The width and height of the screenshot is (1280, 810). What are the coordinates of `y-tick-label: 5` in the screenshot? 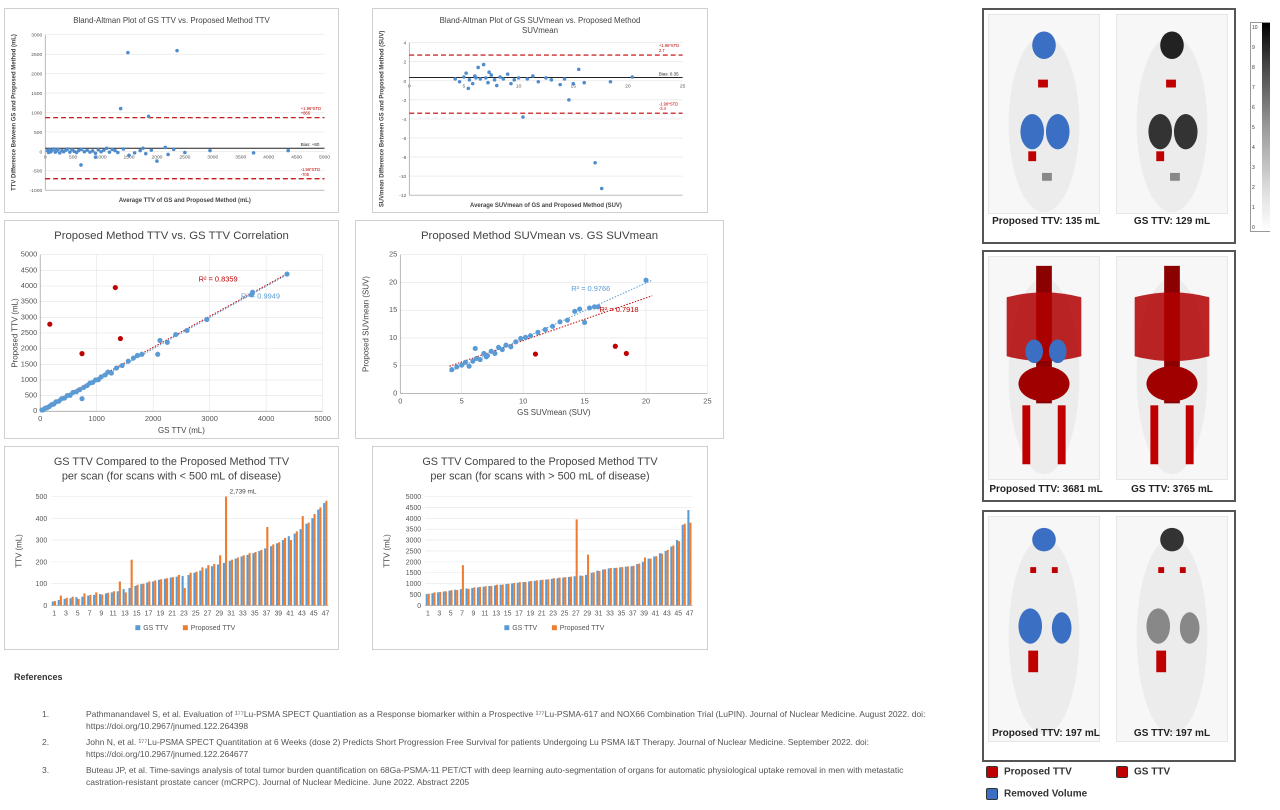 It's located at (395, 365).